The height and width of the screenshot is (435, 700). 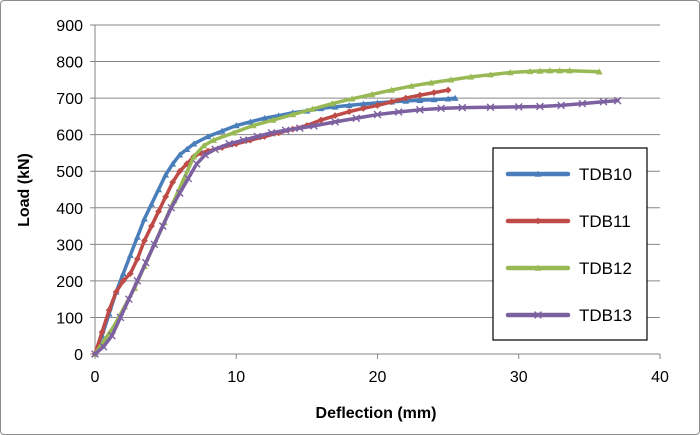 I want to click on x-tick-label: 20, so click(x=378, y=377).